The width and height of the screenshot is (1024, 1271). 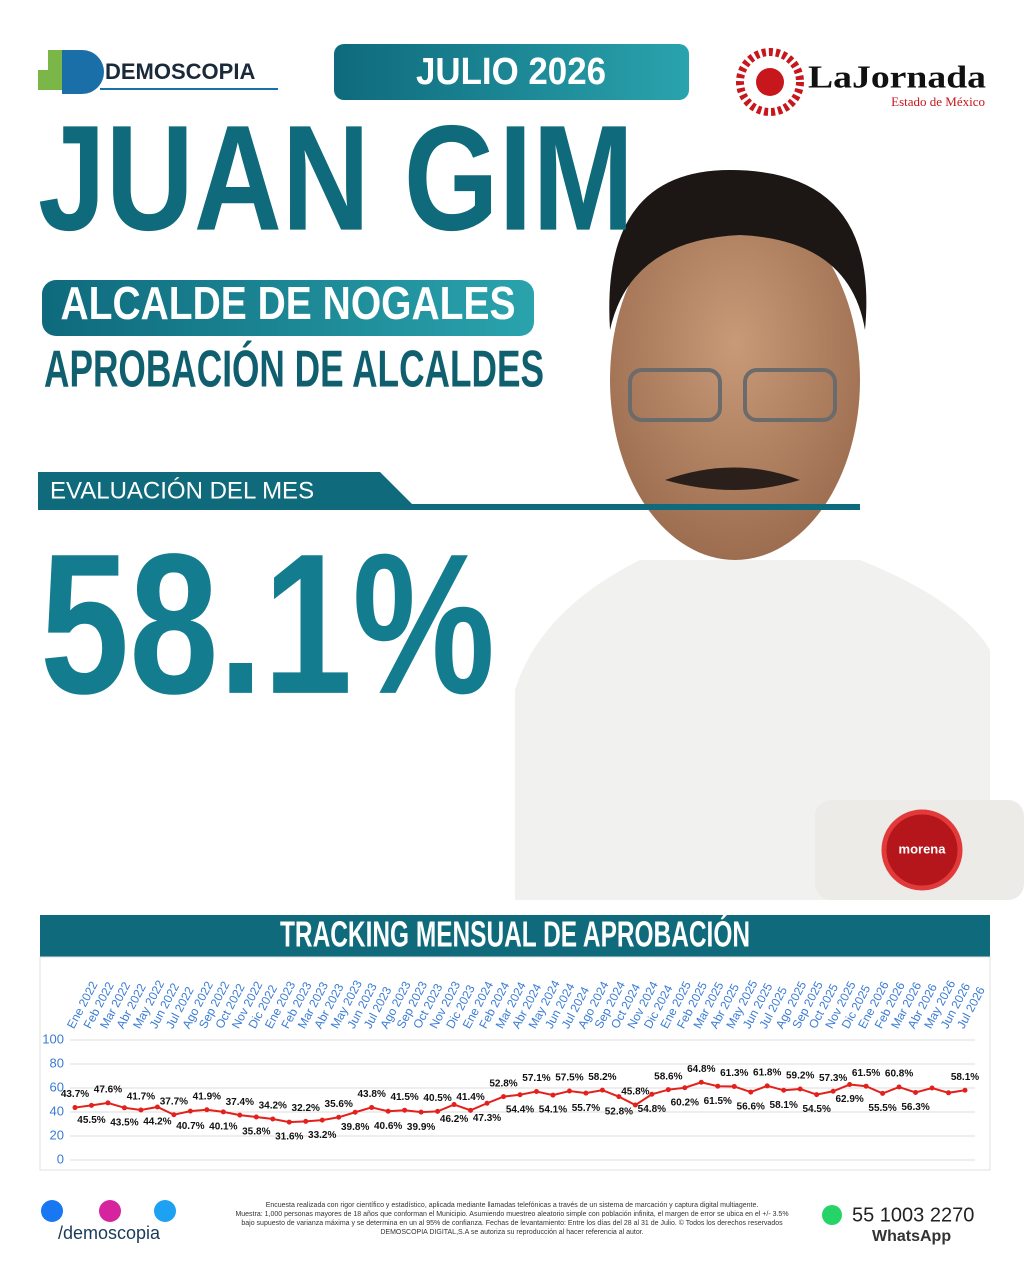 I want to click on eval-bar, so click(x=449, y=491).